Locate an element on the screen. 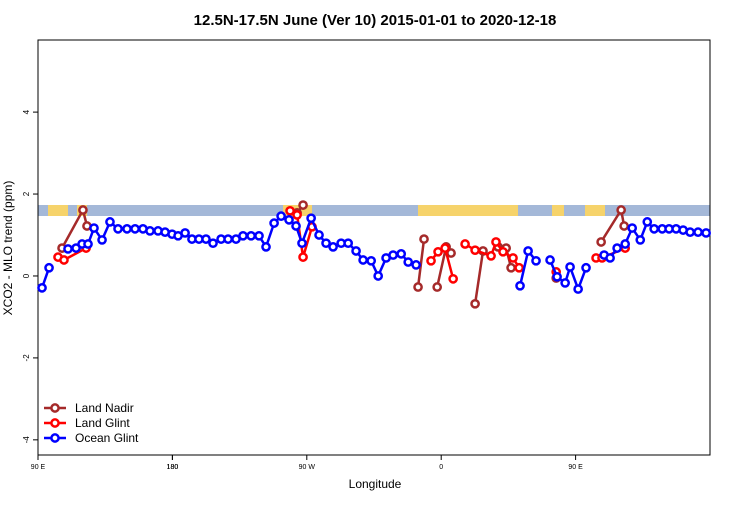 This screenshot has height=505, width=750. y-tick-label: 0 is located at coordinates (26, 275).